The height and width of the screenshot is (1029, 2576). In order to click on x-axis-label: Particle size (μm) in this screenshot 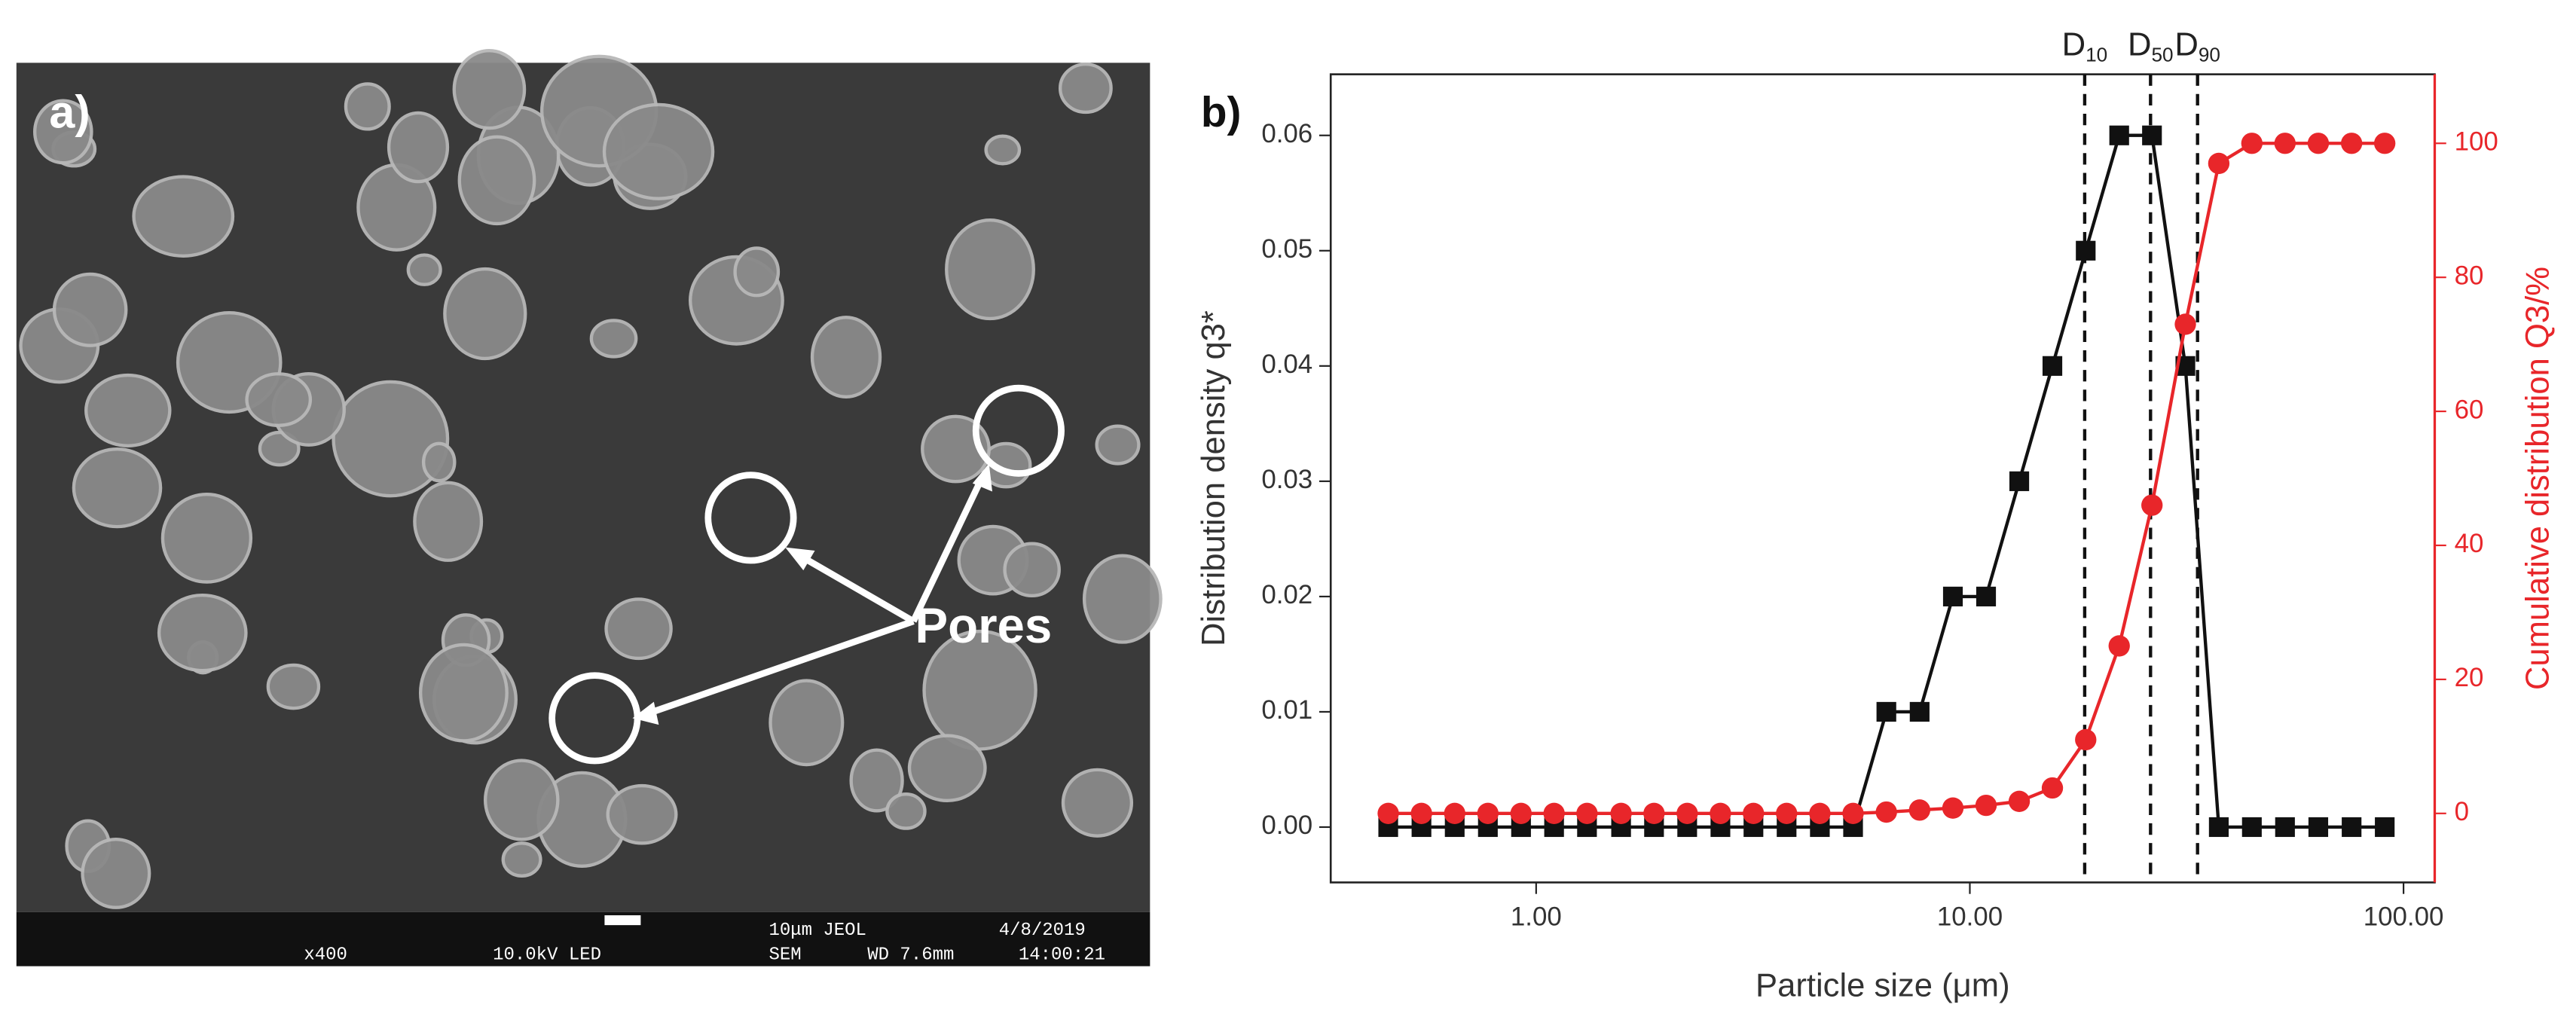, I will do `click(1883, 985)`.